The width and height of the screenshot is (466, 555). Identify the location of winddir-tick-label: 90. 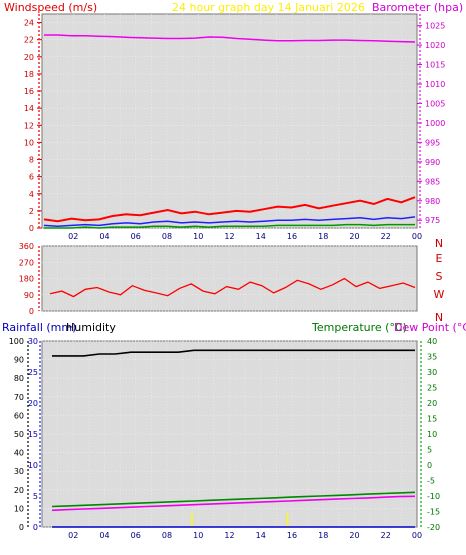
(29, 295).